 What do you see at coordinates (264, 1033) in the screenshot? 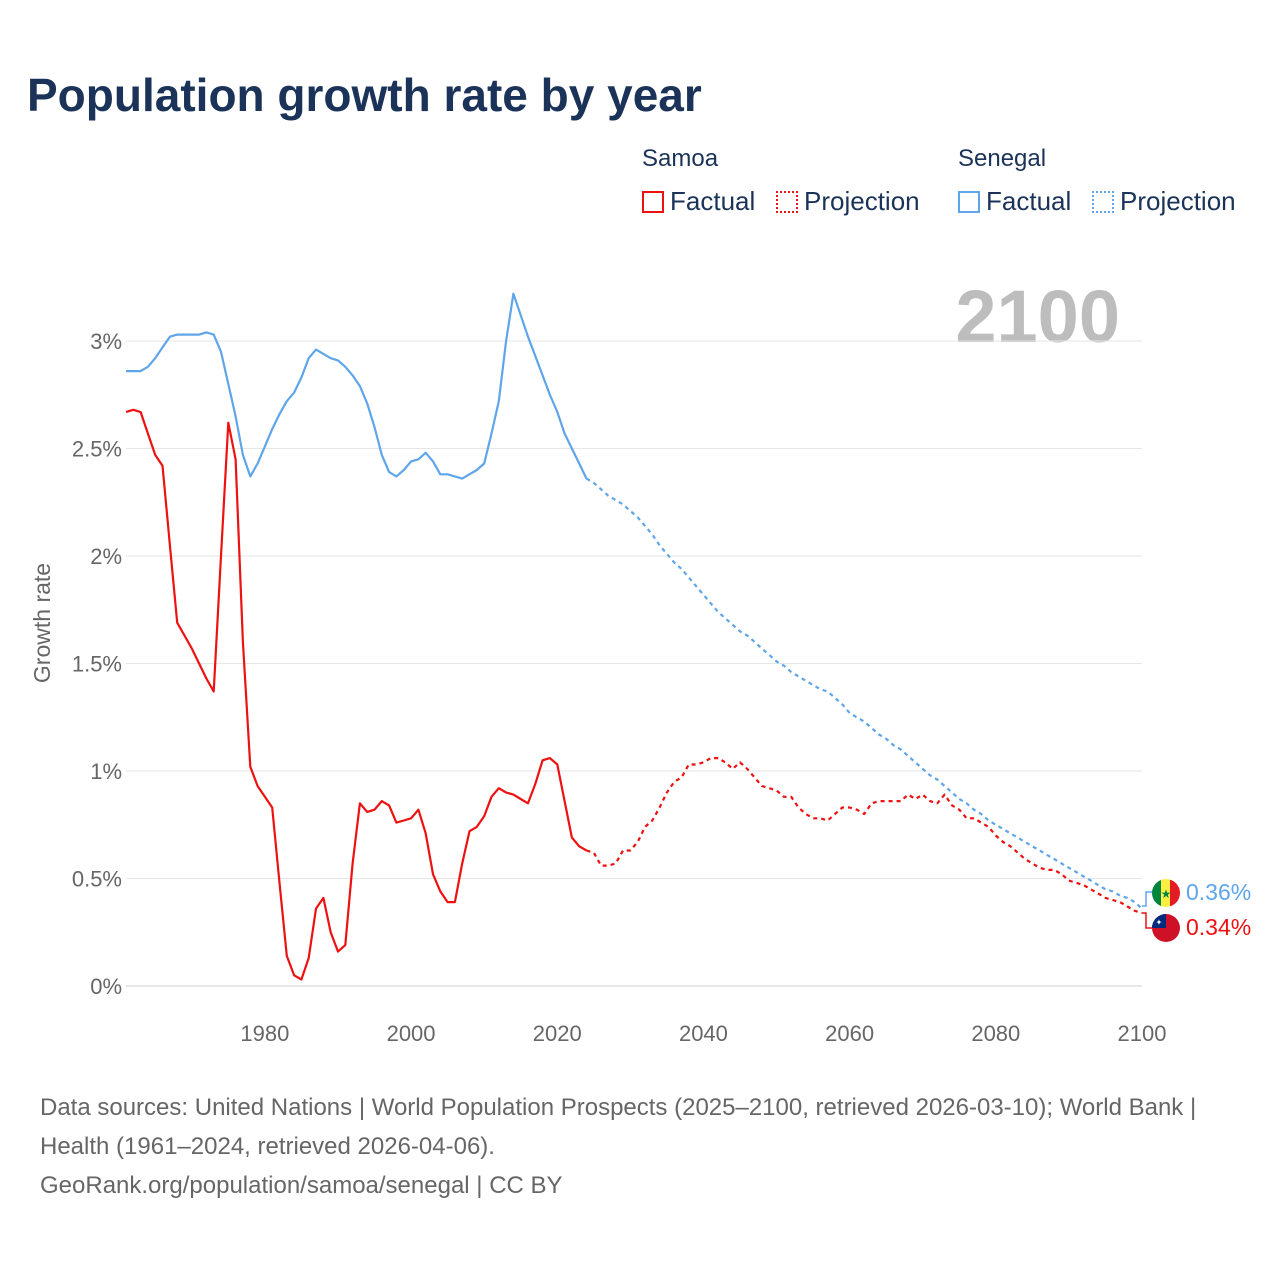
I see `x-tick-label: 1980` at bounding box center [264, 1033].